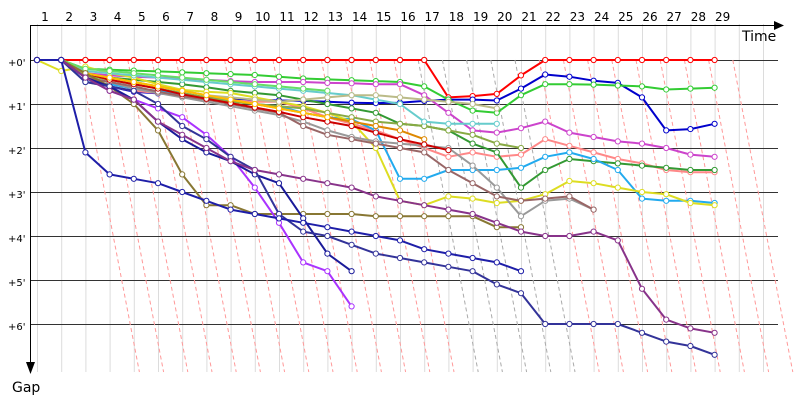  What do you see at coordinates (239, 17) in the screenshot?
I see `x-tick-label: 9` at bounding box center [239, 17].